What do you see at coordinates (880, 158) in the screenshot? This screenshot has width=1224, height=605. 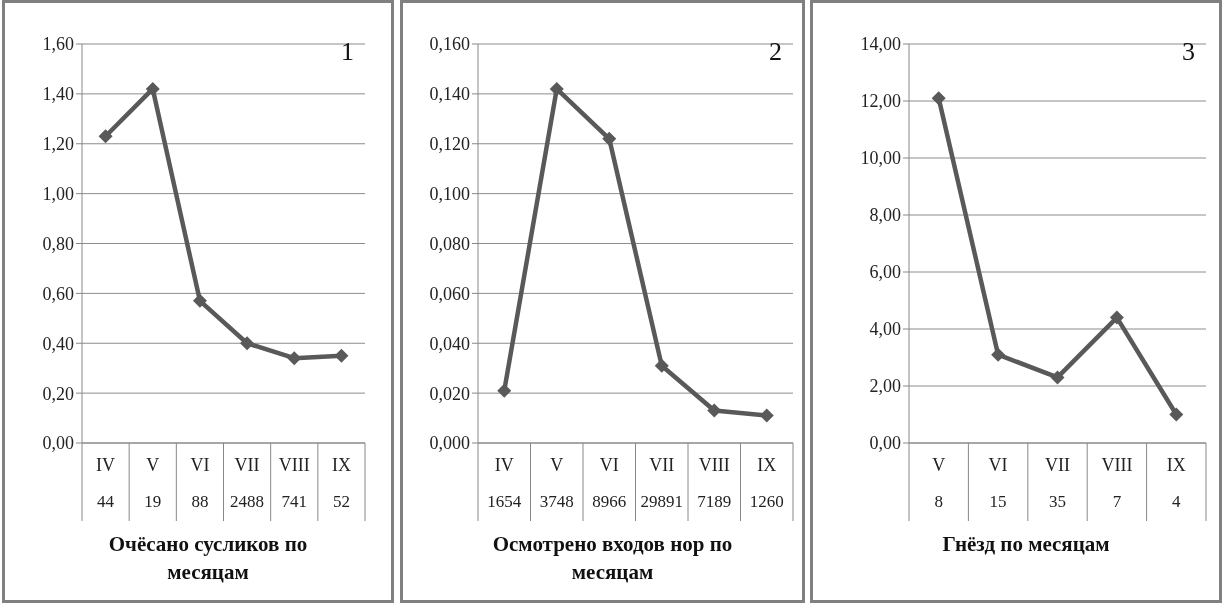 I see `y-tick-label: 10,00` at bounding box center [880, 158].